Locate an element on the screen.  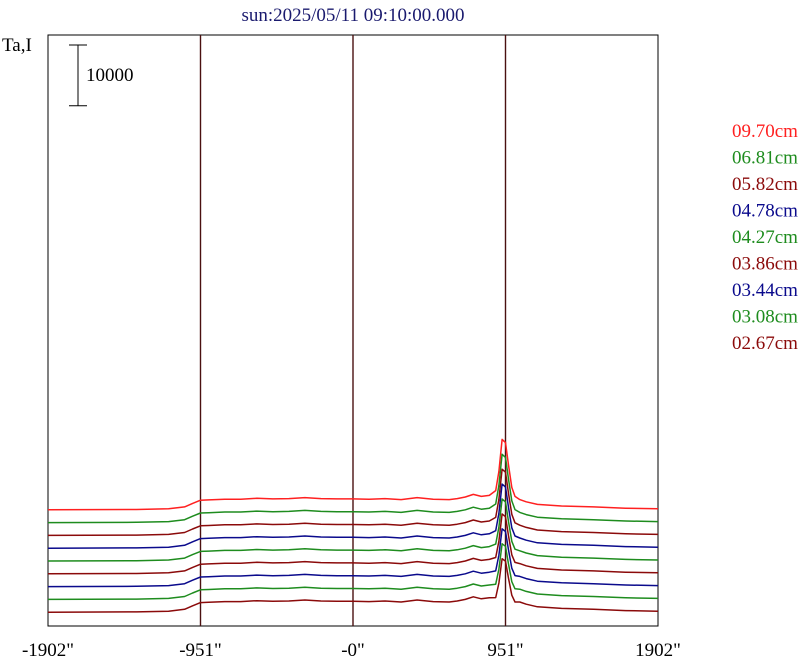
legend-item: 02.67cm is located at coordinates (765, 343).